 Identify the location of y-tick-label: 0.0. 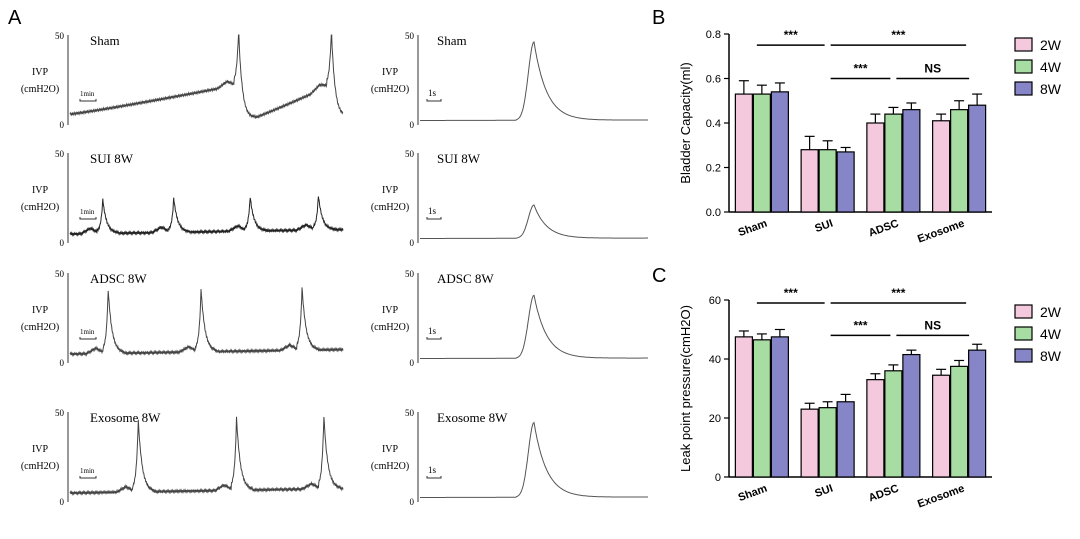
(713, 213).